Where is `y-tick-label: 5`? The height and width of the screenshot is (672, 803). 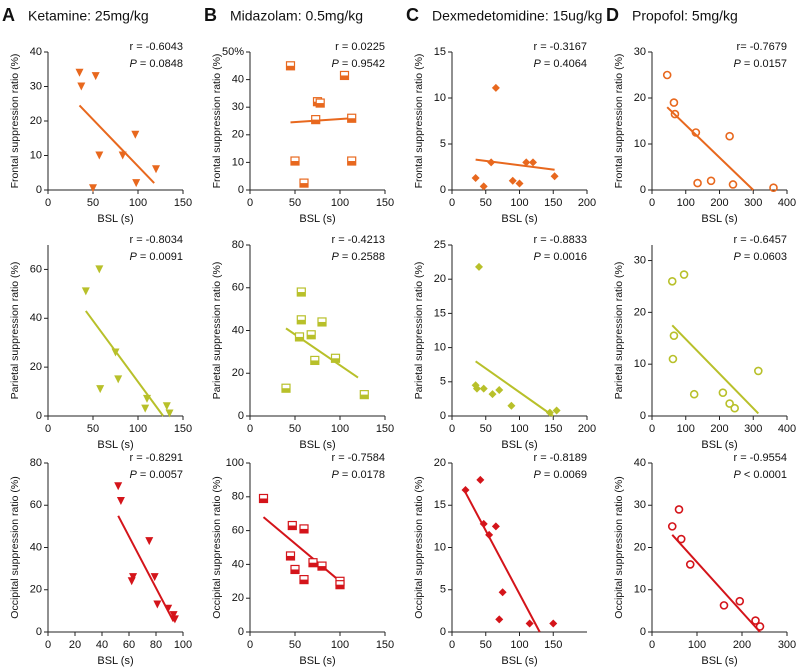 y-tick-label: 5 is located at coordinates (443, 144).